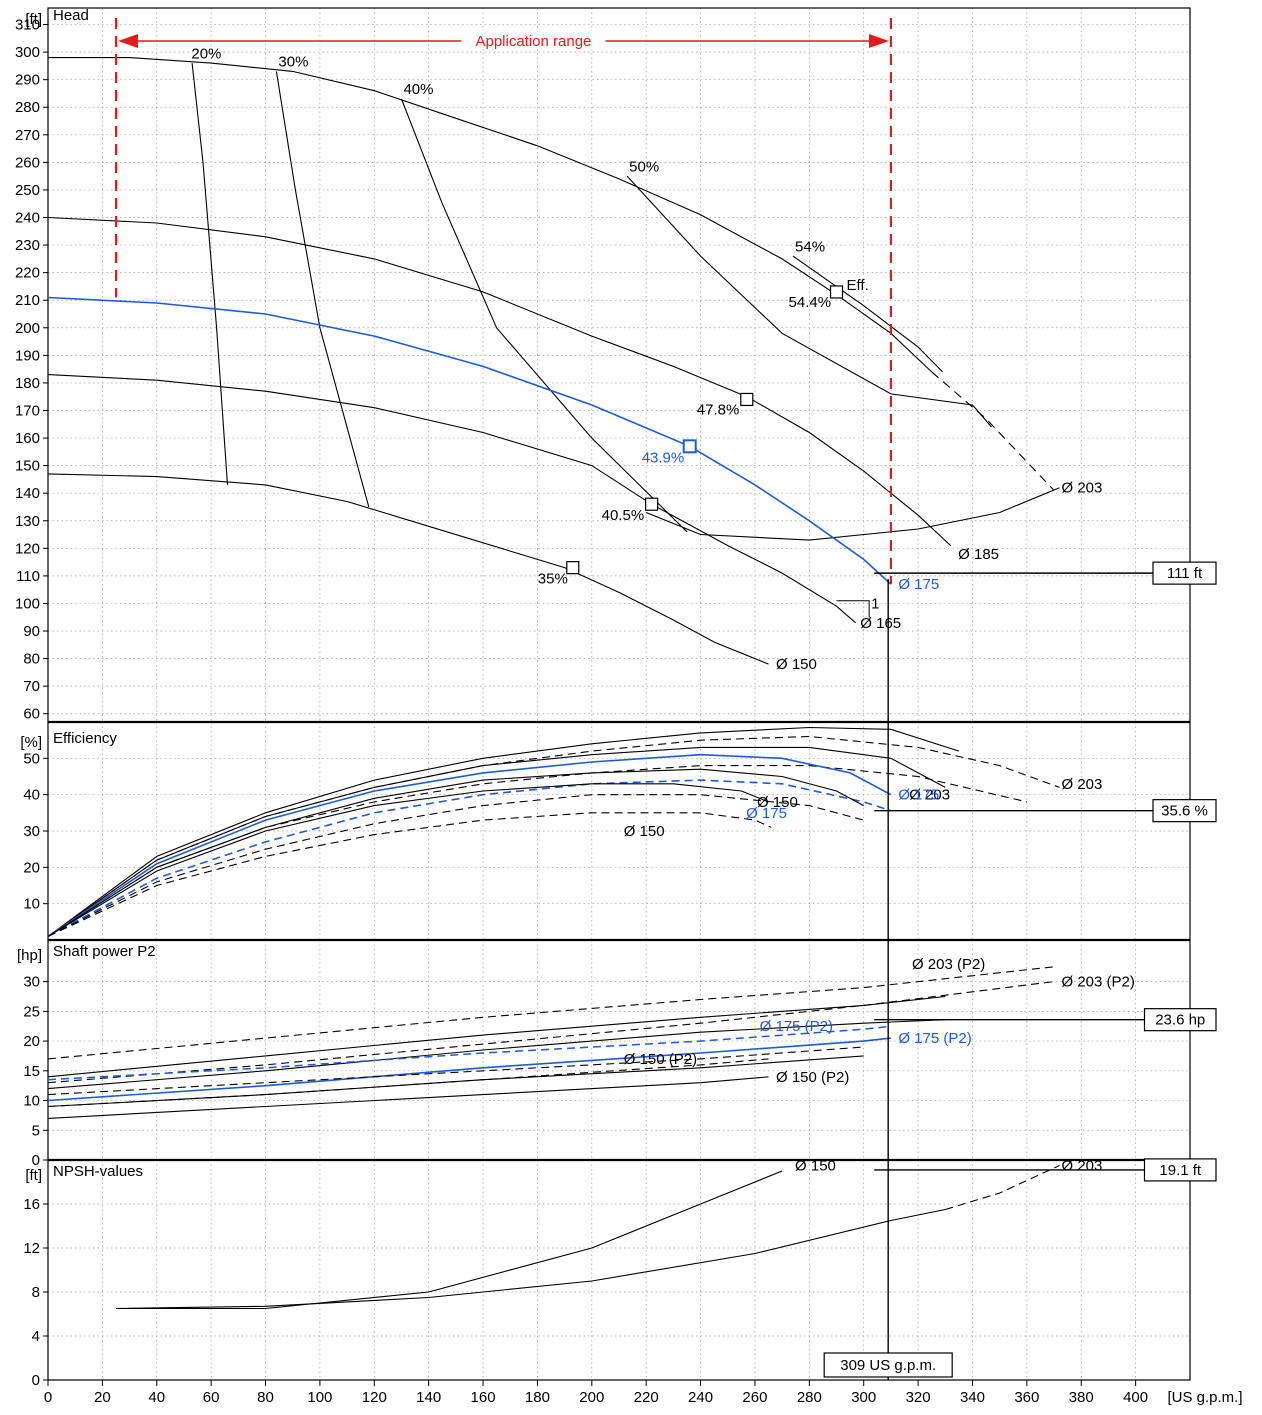 The image size is (1262, 1415). I want to click on y-tick-label: 290, so click(27, 80).